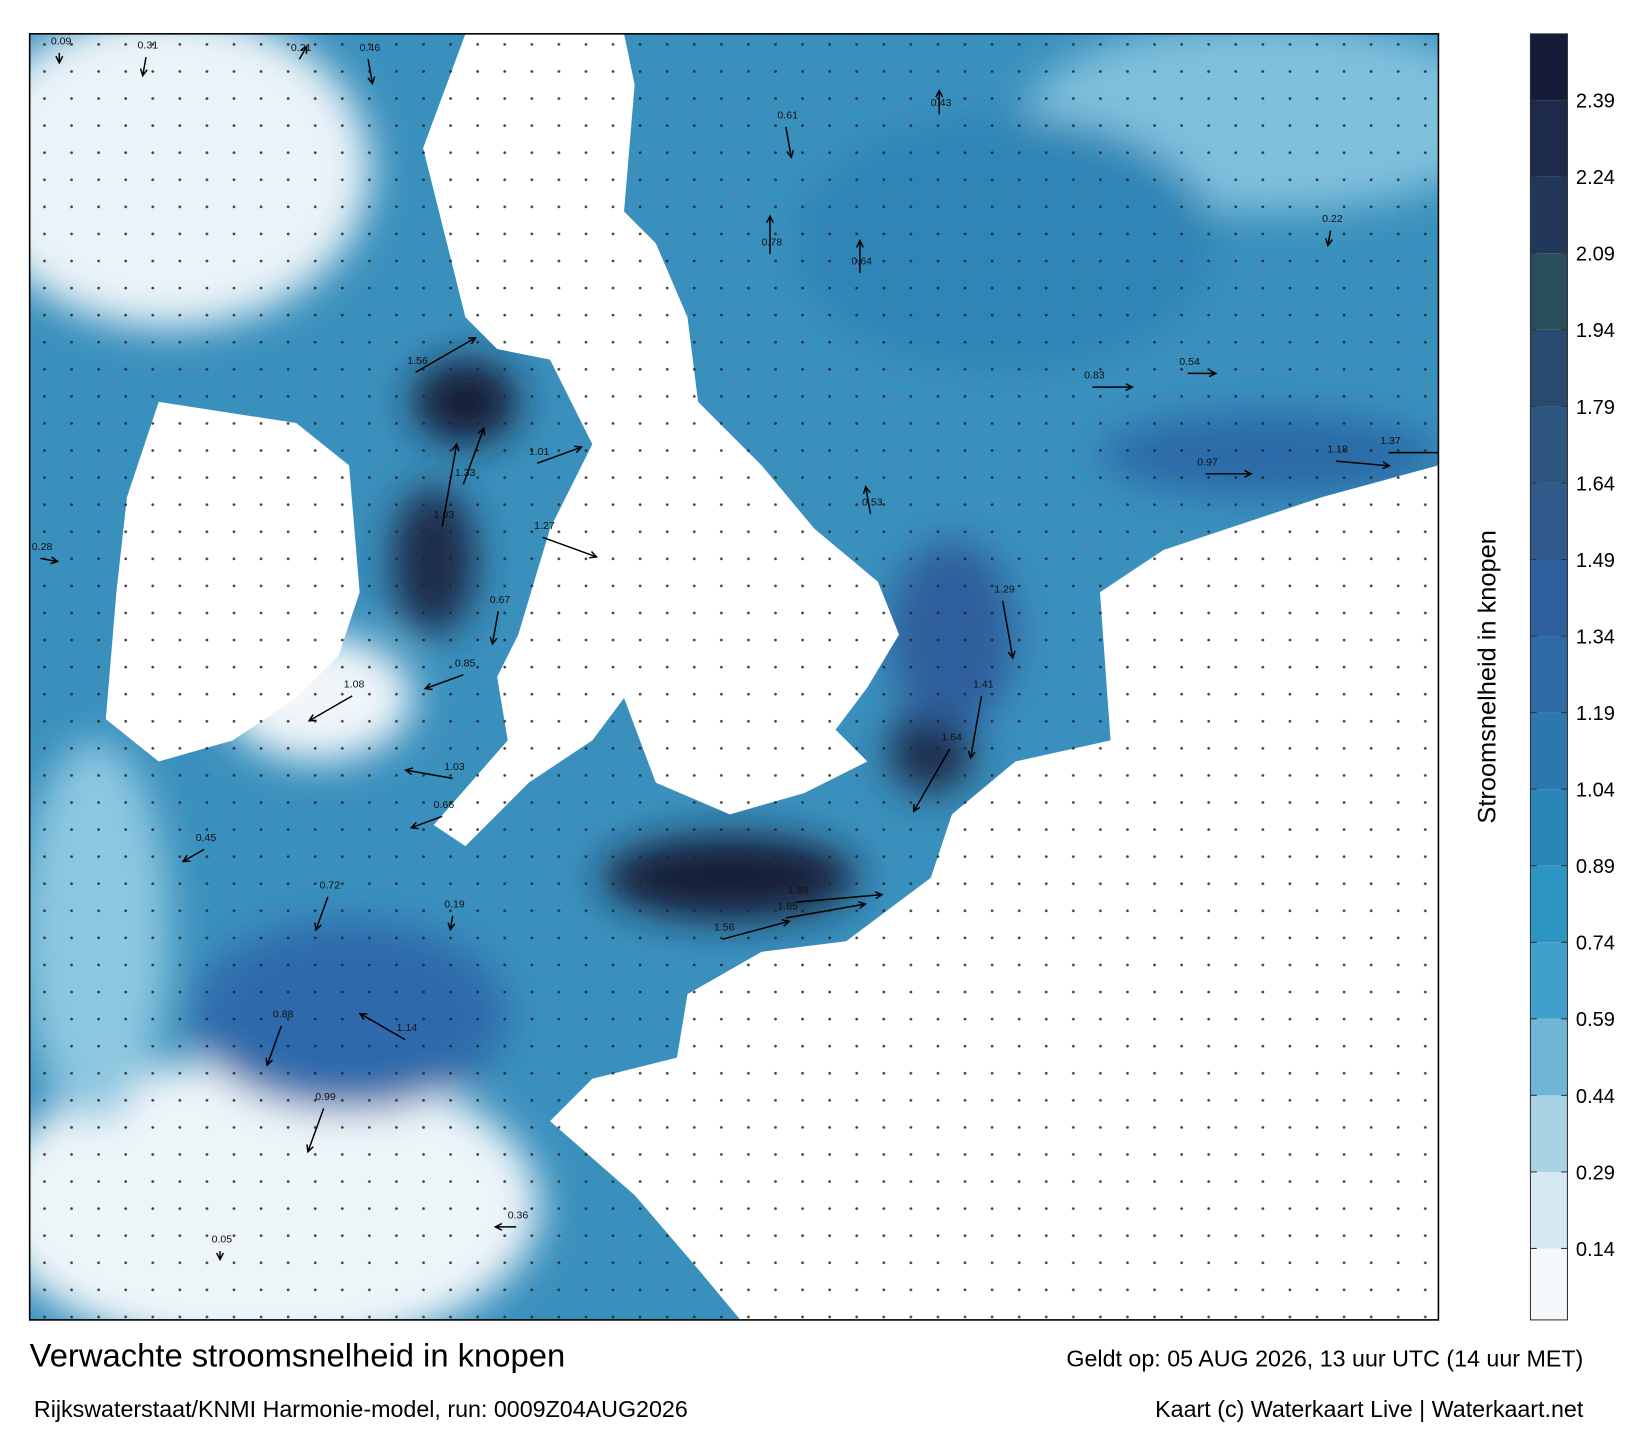 Image resolution: width=1650 pixels, height=1450 pixels. I want to click on speed-label: 1.33, so click(465, 473).